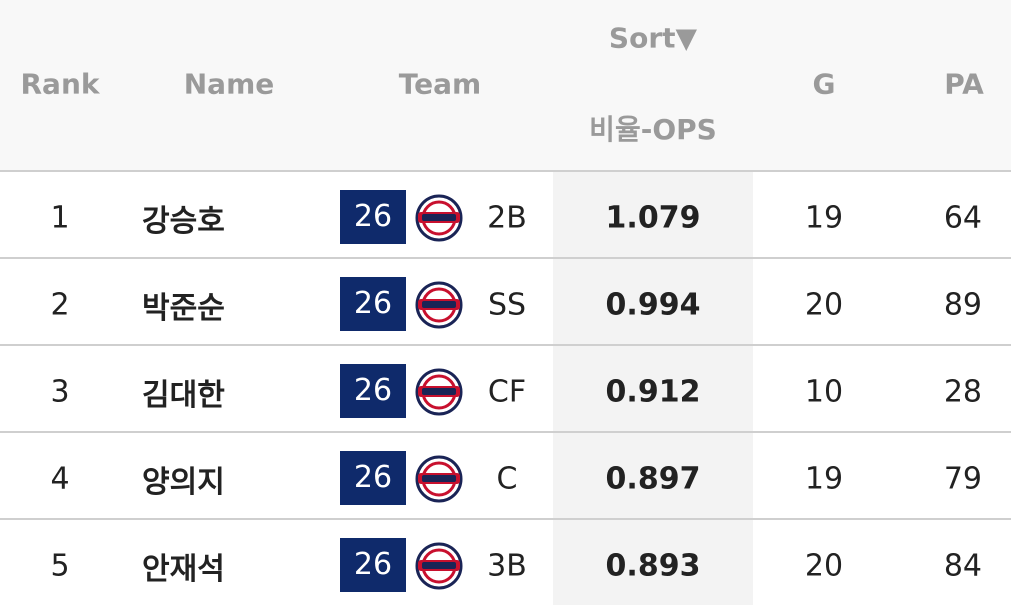  I want to click on player-name: 양의지, so click(183, 482).